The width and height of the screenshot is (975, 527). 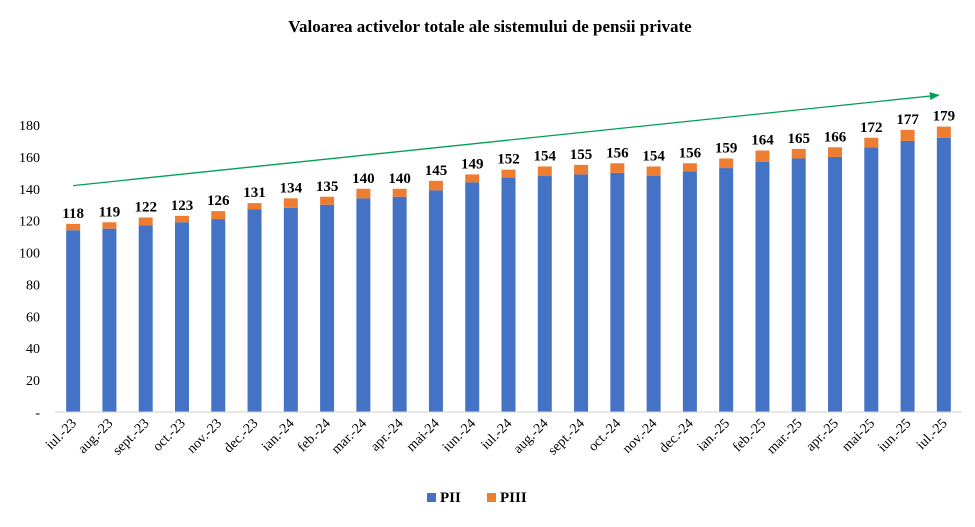 What do you see at coordinates (33, 349) in the screenshot?
I see `y-tick-label: 40` at bounding box center [33, 349].